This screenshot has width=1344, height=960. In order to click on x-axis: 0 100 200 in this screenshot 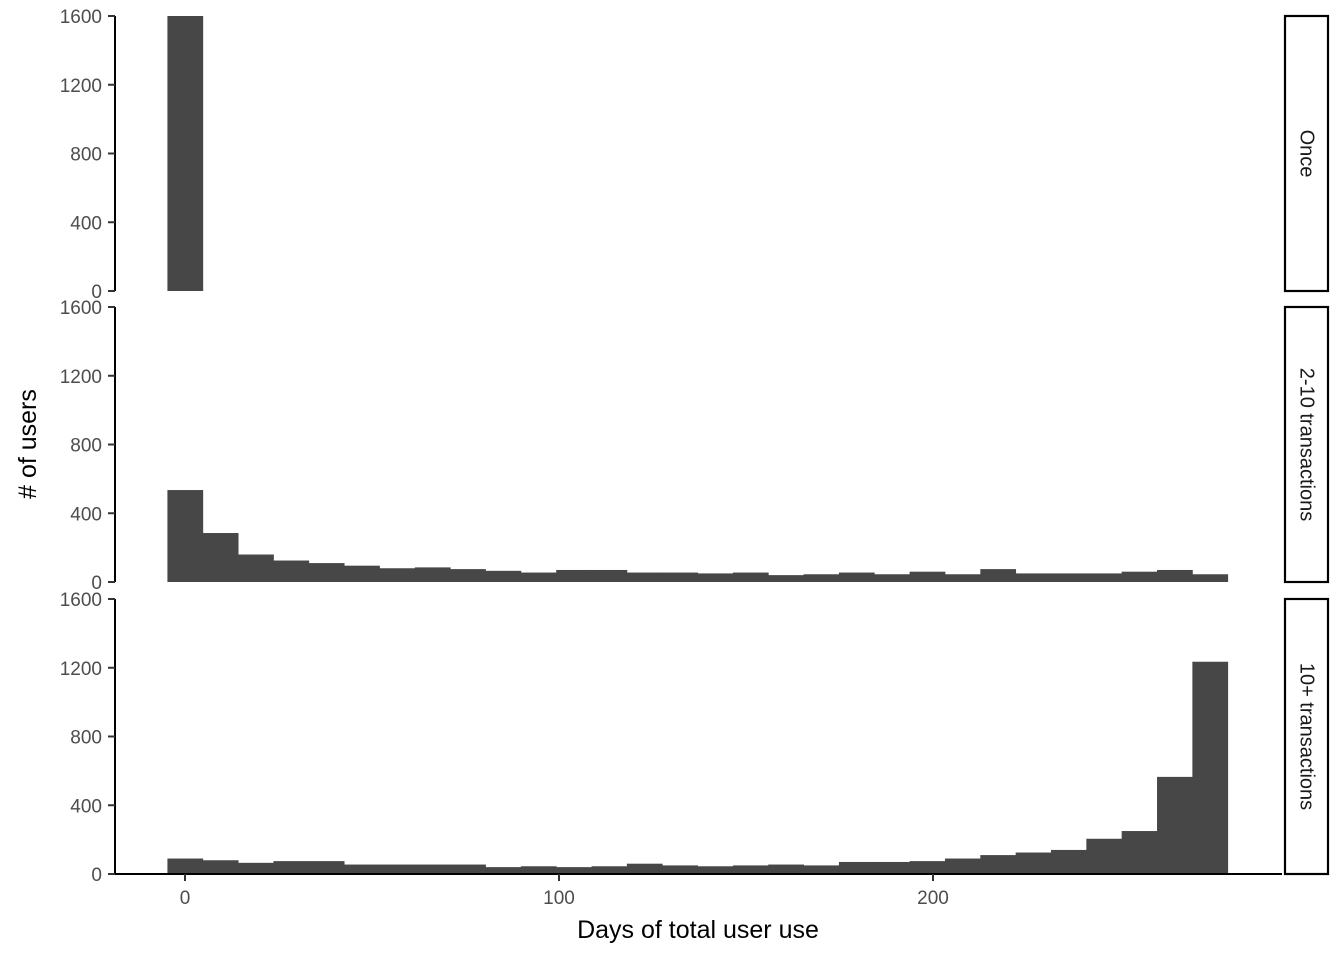, I will do `click(698, 891)`.